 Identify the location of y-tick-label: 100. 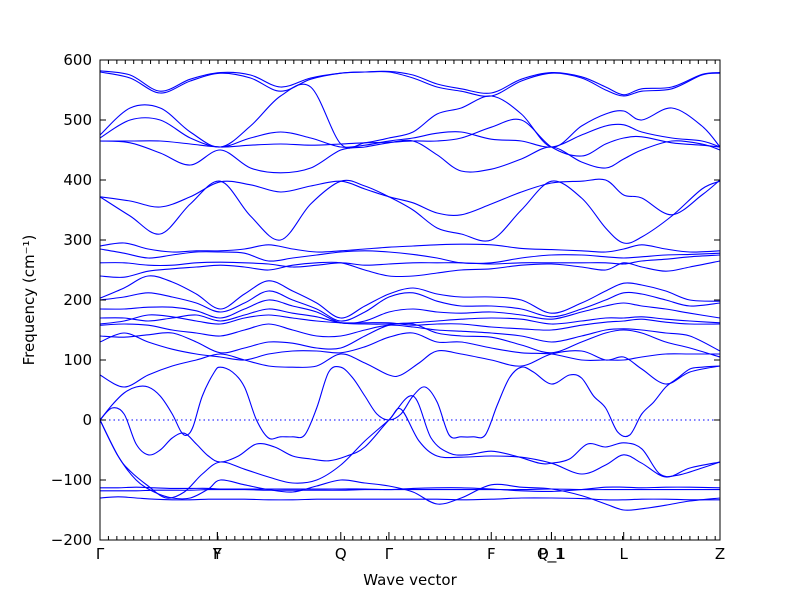
(77, 360).